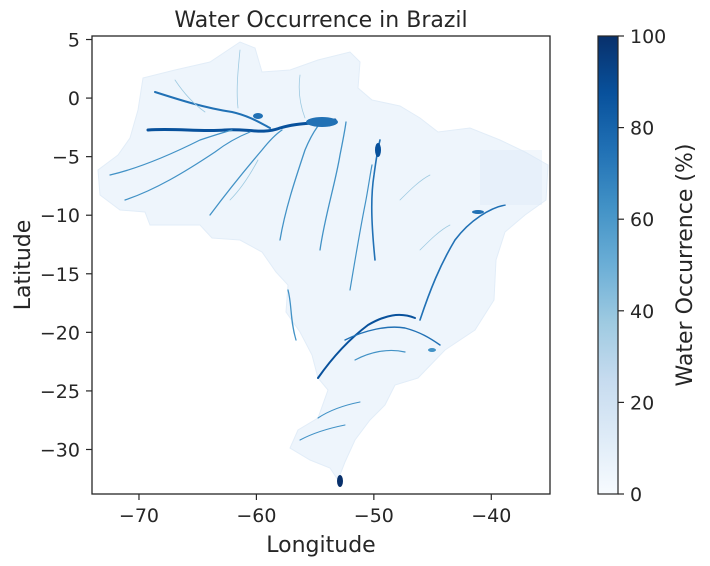 This screenshot has height=566, width=710. Describe the element at coordinates (380, 355) in the screenshot. I see `tributary-tiete` at that location.